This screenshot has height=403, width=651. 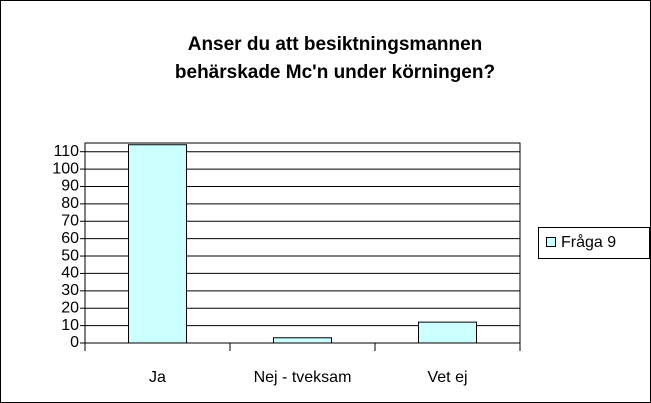 What do you see at coordinates (447, 377) in the screenshot?
I see `x-tick-label: Vet ej` at bounding box center [447, 377].